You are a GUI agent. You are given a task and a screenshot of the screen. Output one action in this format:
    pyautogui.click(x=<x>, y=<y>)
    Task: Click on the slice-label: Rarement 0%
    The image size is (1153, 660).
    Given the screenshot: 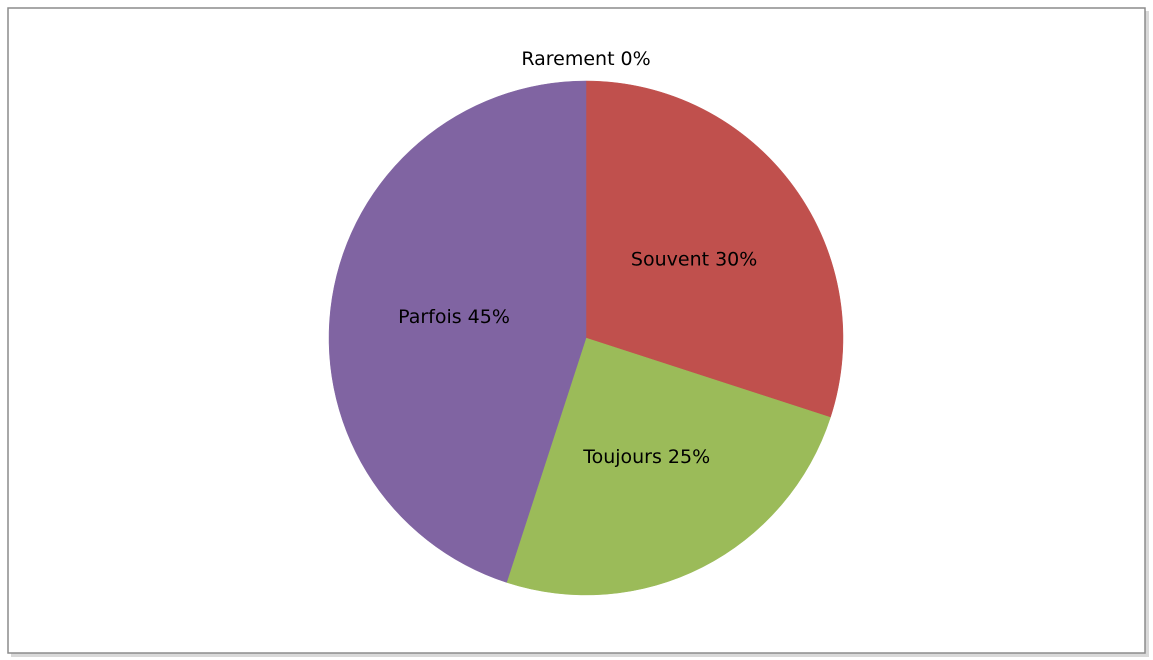 What is the action you would take?
    pyautogui.click(x=585, y=59)
    